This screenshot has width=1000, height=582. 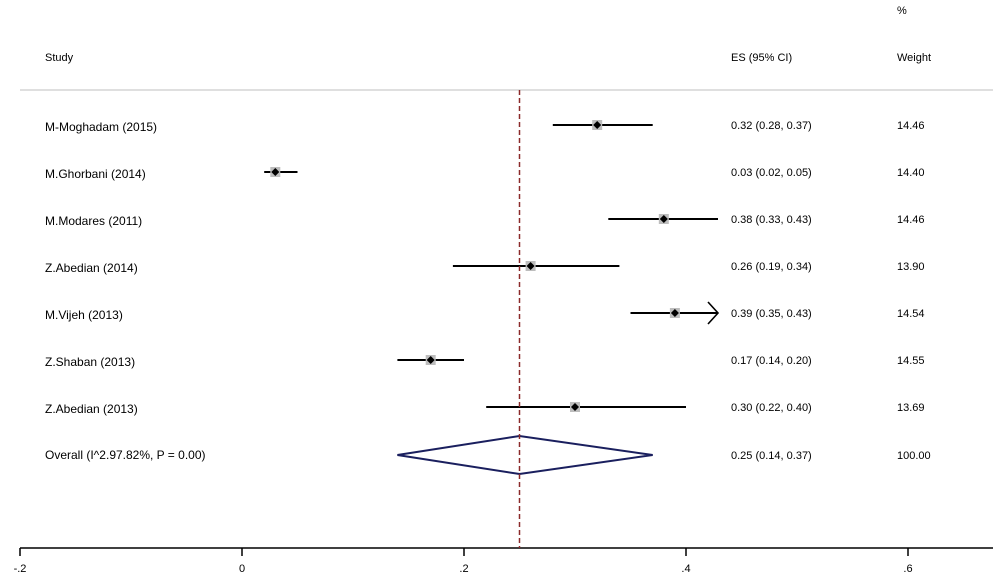 I want to click on overall-label: Overall (I^2.97.82%, P = 0.00), so click(x=125, y=455).